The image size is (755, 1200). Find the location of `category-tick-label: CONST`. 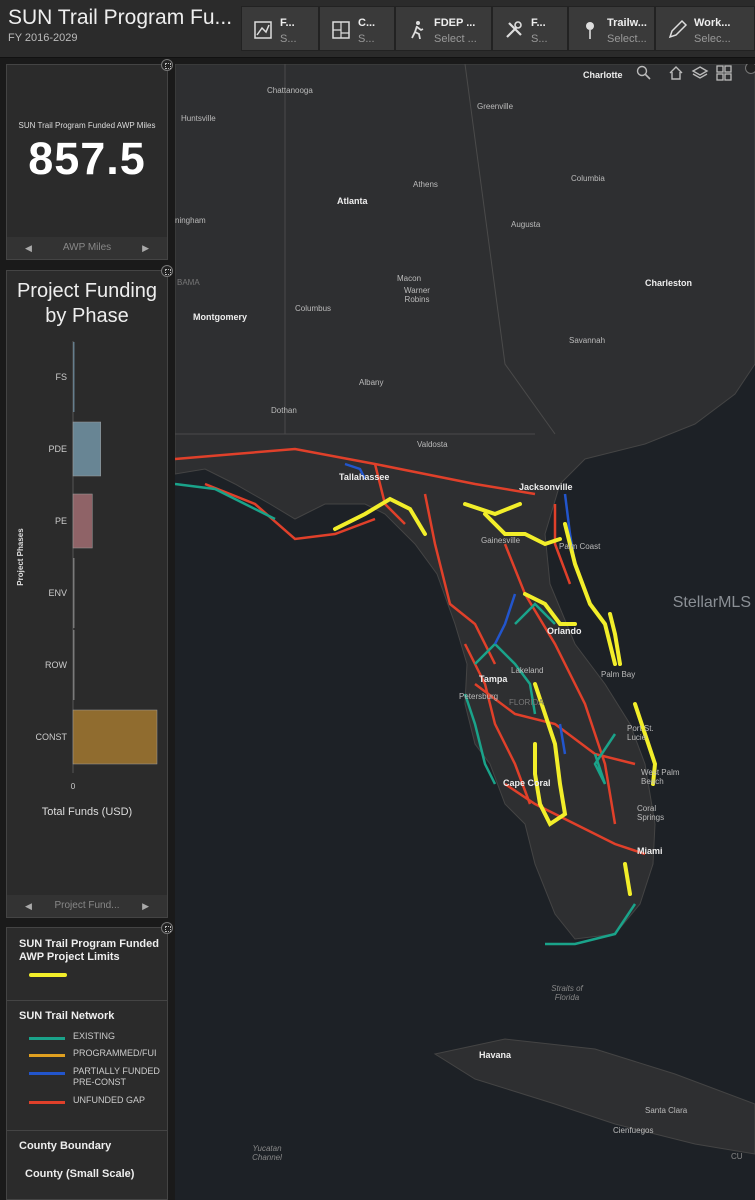

category-tick-label: CONST is located at coordinates (52, 737).